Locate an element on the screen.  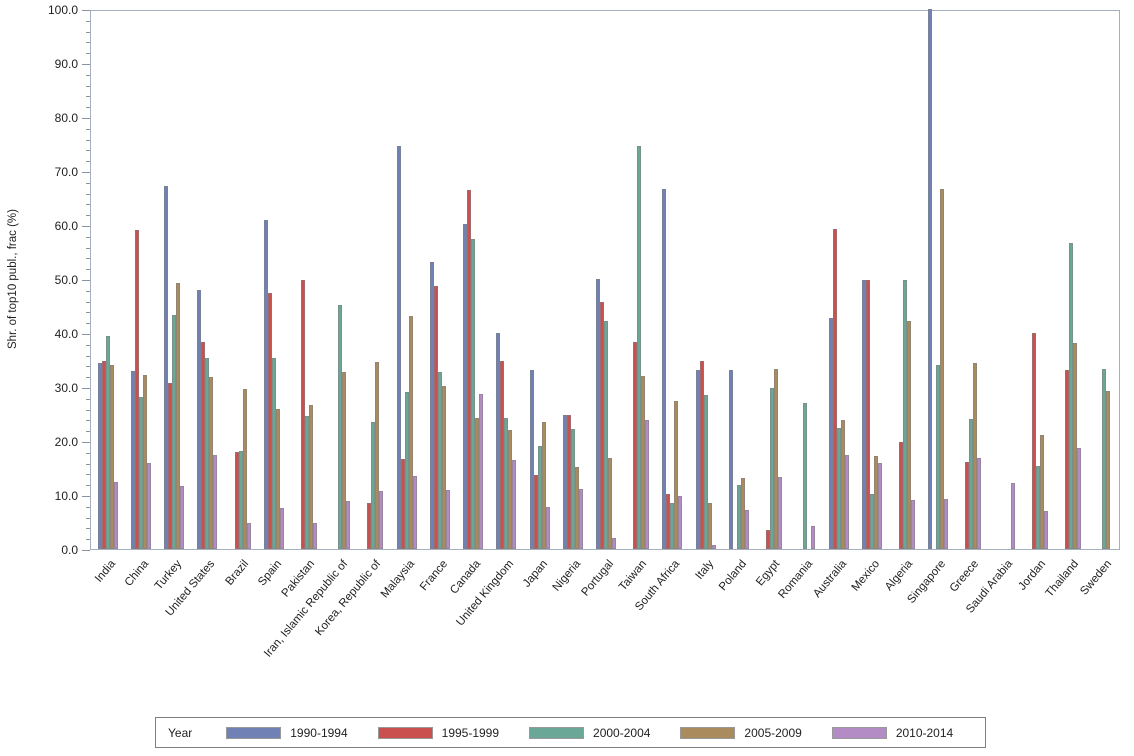
bar-china-2000-2004 is located at coordinates (140, 473).